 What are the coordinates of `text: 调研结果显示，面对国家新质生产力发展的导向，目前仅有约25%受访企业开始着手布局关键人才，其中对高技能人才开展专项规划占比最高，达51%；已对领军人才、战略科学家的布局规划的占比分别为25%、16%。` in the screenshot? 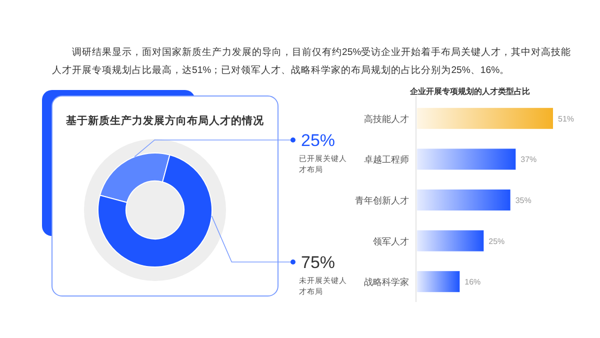 It's located at (312, 62).